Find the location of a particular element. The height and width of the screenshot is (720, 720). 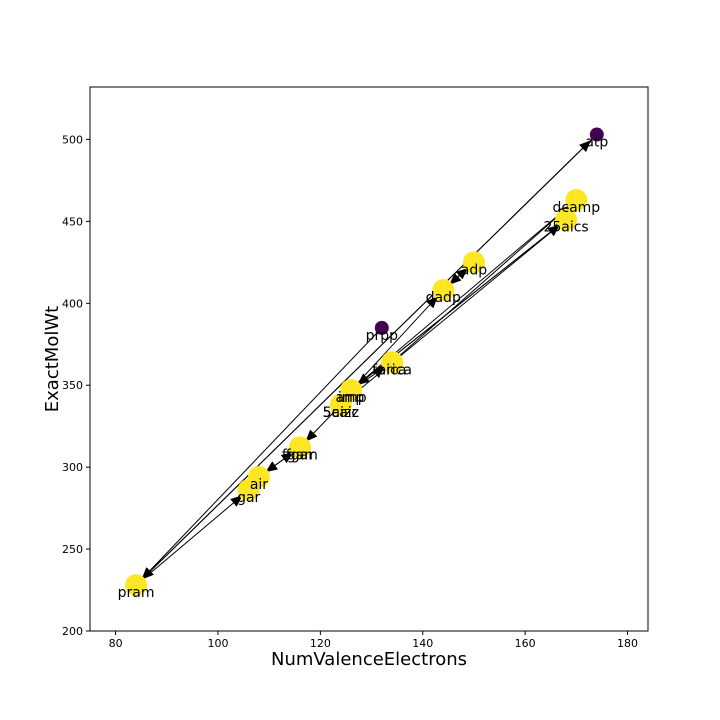

x-tick-label: 160 is located at coordinates (525, 643).